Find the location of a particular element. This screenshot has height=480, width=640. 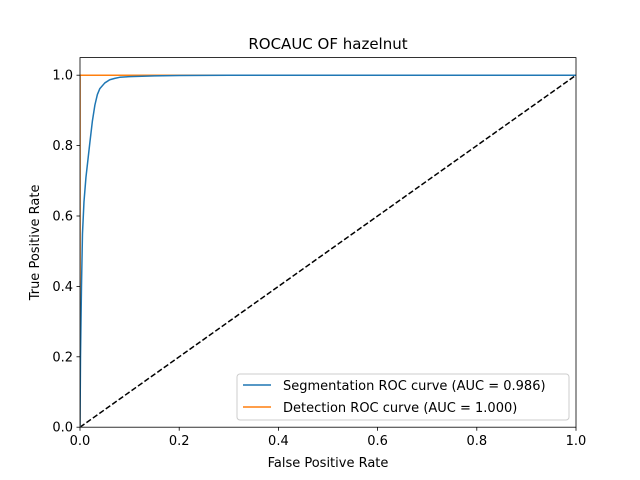

x-tick-label: 0.8 is located at coordinates (476, 441).